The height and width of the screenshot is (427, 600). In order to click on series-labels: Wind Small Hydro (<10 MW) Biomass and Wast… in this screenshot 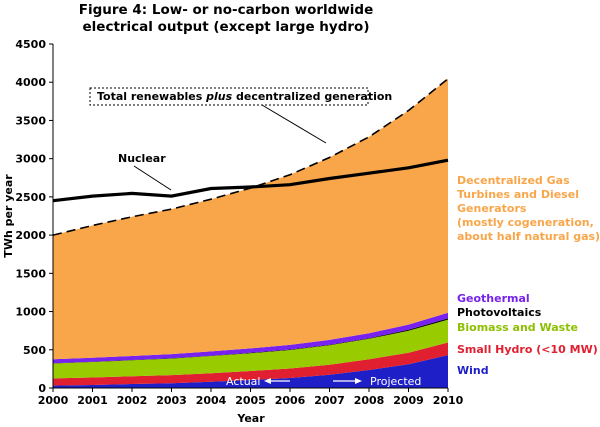, I will do `click(528, 275)`.